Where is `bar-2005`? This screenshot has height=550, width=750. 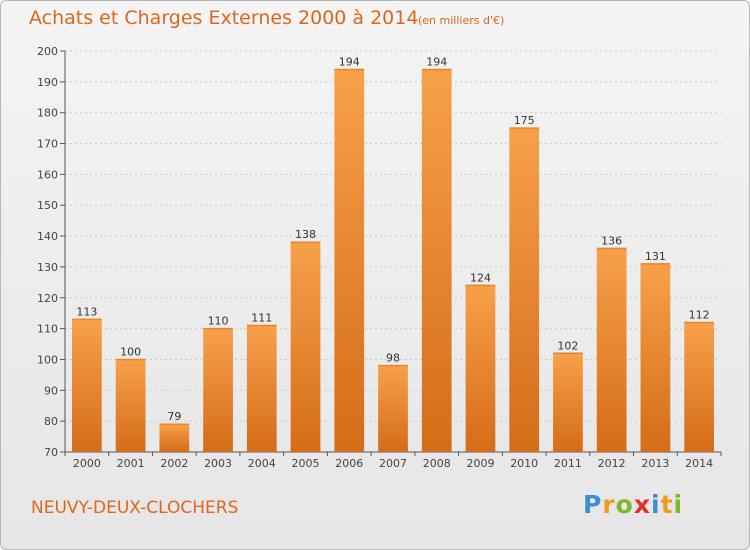
bar-2005 is located at coordinates (305, 347).